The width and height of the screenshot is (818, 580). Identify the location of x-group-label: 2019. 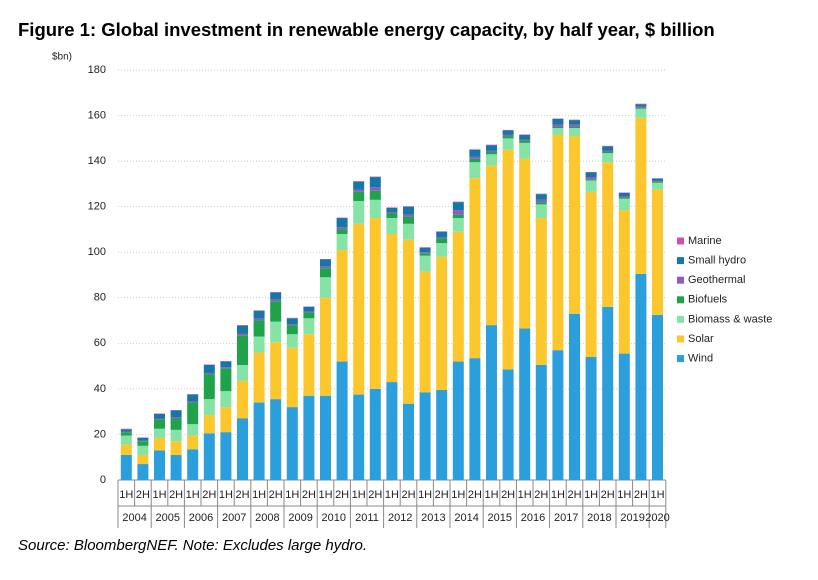
(632, 518).